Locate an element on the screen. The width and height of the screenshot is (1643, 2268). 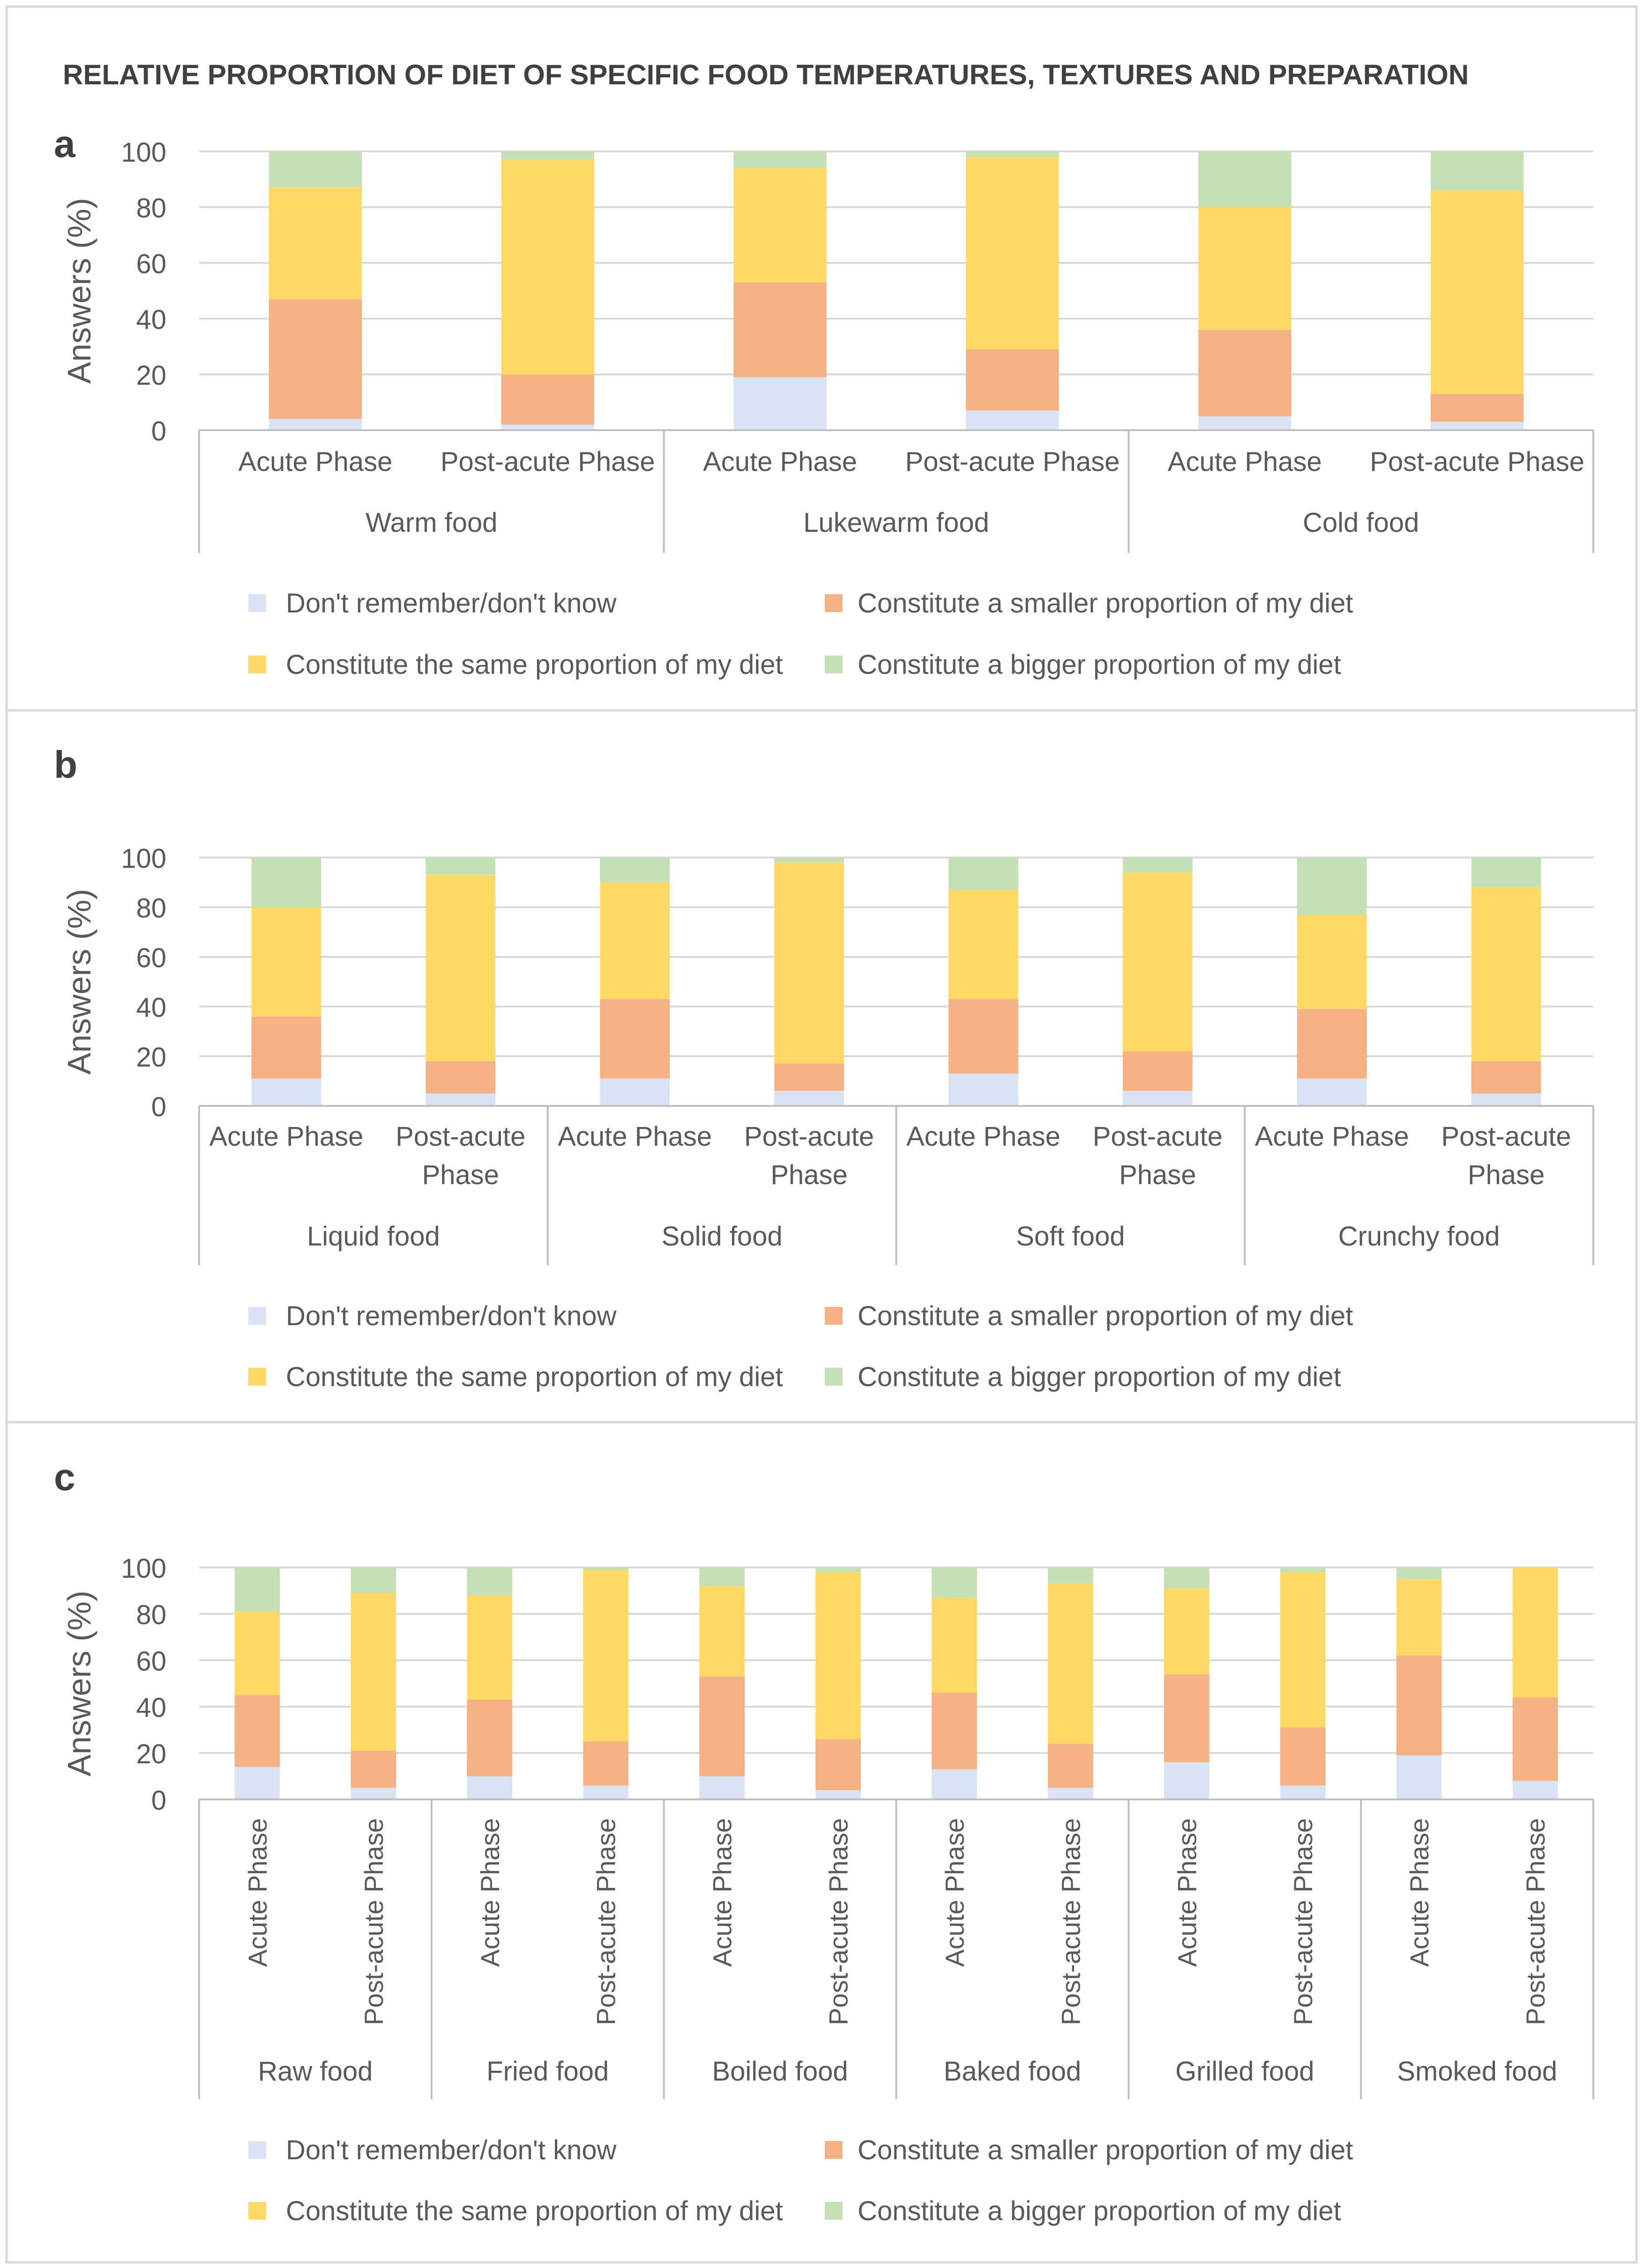
y-tick-label: 0 is located at coordinates (159, 1107).